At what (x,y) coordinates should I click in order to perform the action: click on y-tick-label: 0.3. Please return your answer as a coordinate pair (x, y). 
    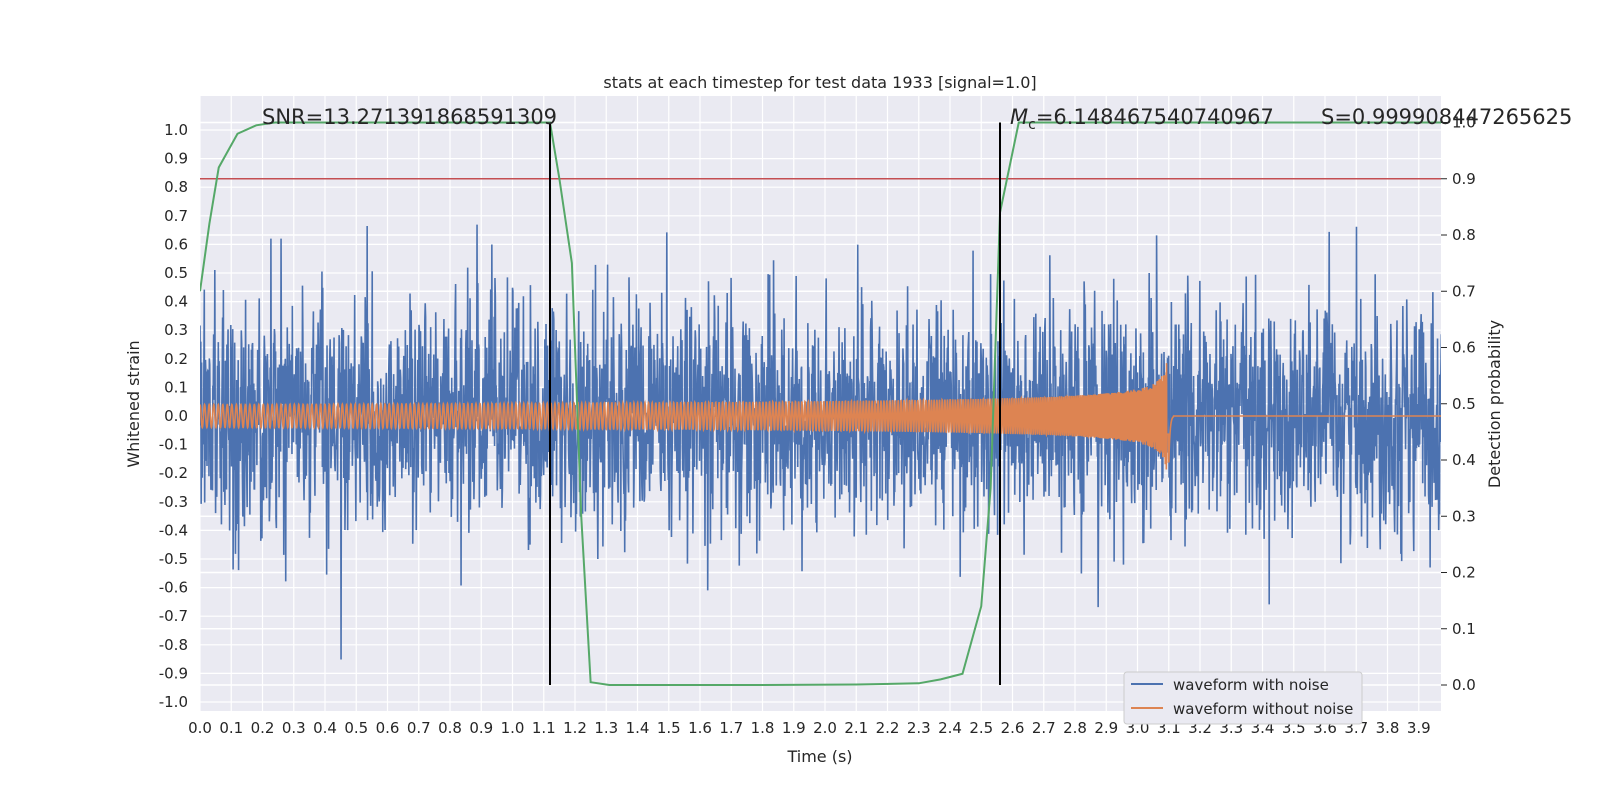
    Looking at the image, I should click on (176, 330).